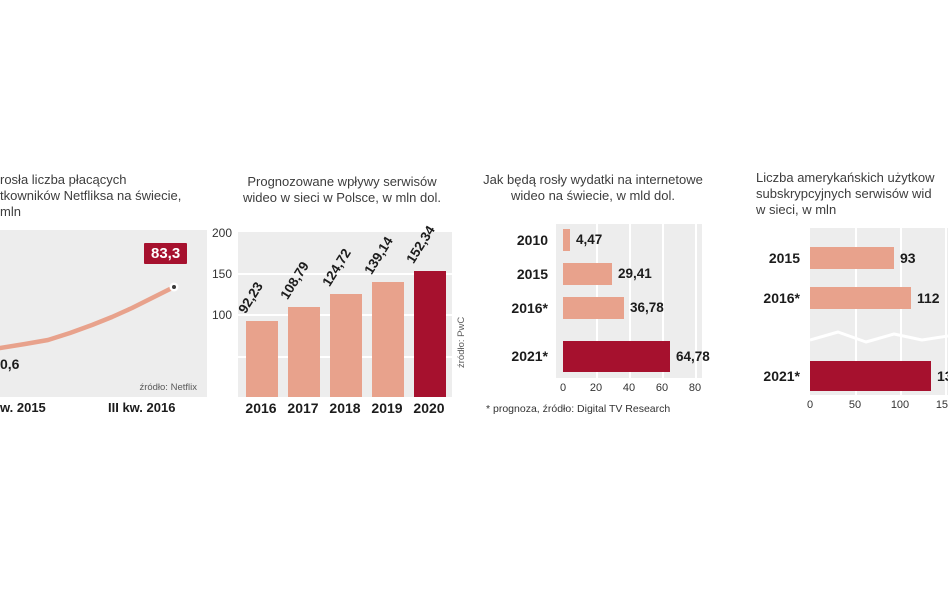  Describe the element at coordinates (647, 307) in the screenshot. I see `hbar-2016-value: 36,78` at that location.